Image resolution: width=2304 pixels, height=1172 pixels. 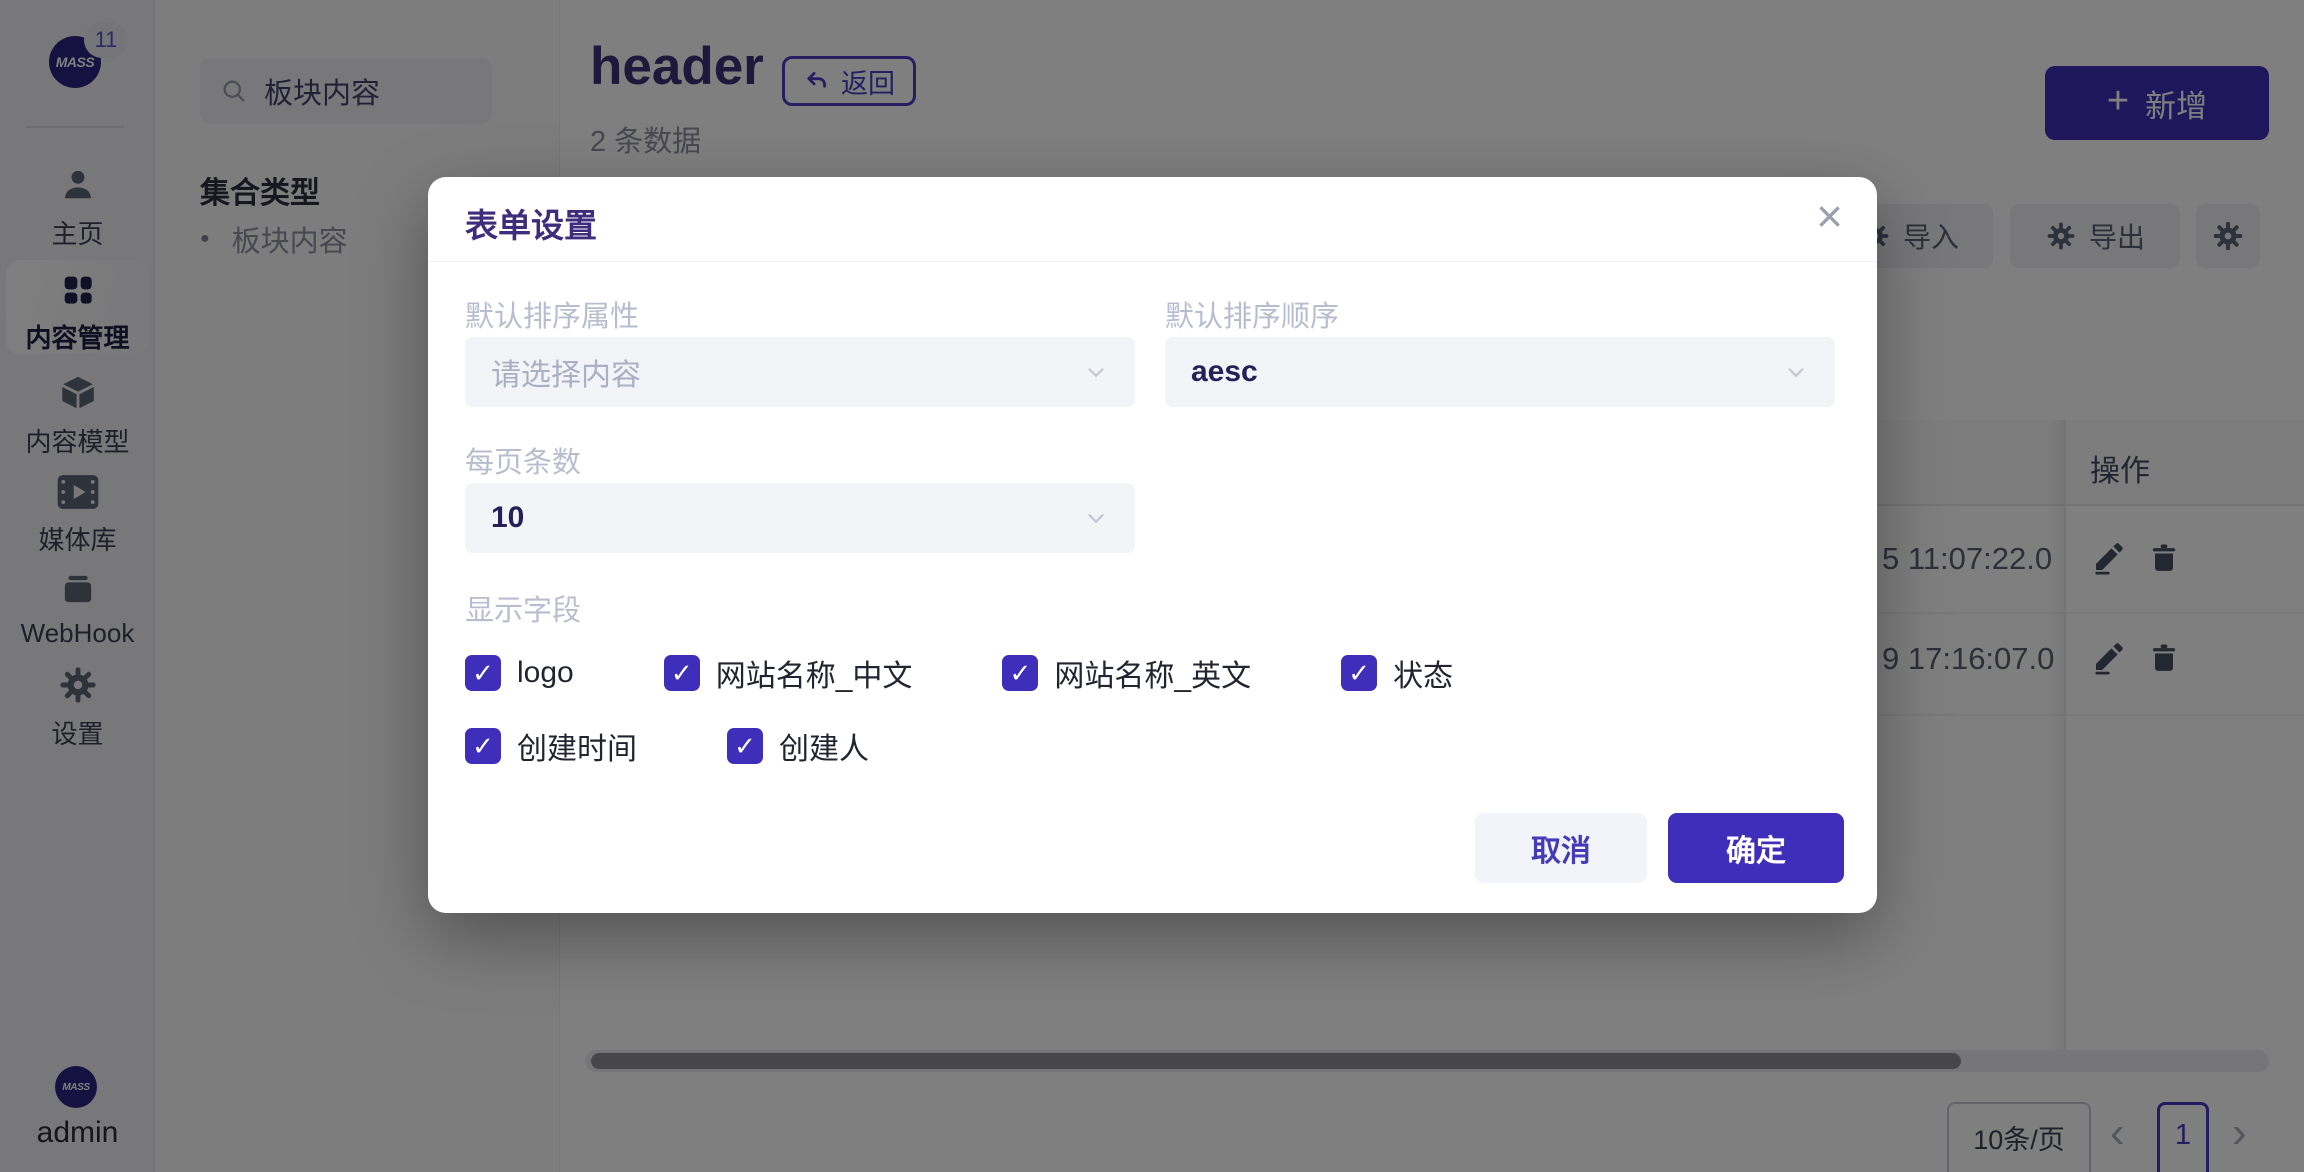 I want to click on display-fields-row-1: ✓ logo ✓ 网站名称_中文 ✓ 网站名称_英文 ✓ 状态, so click(x=1004, y=673).